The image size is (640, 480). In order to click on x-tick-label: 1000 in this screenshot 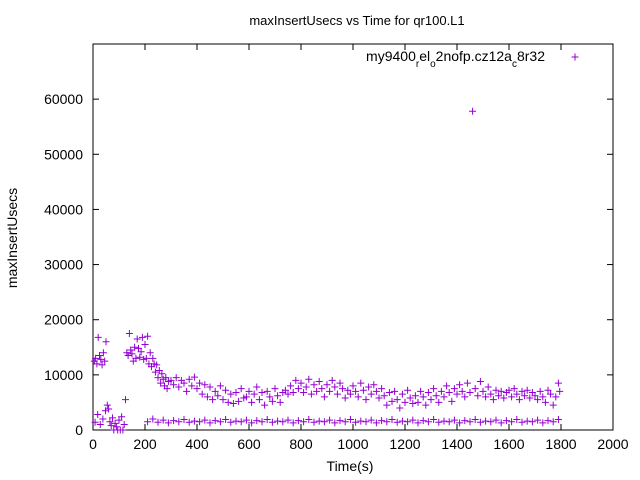, I will do `click(352, 444)`.